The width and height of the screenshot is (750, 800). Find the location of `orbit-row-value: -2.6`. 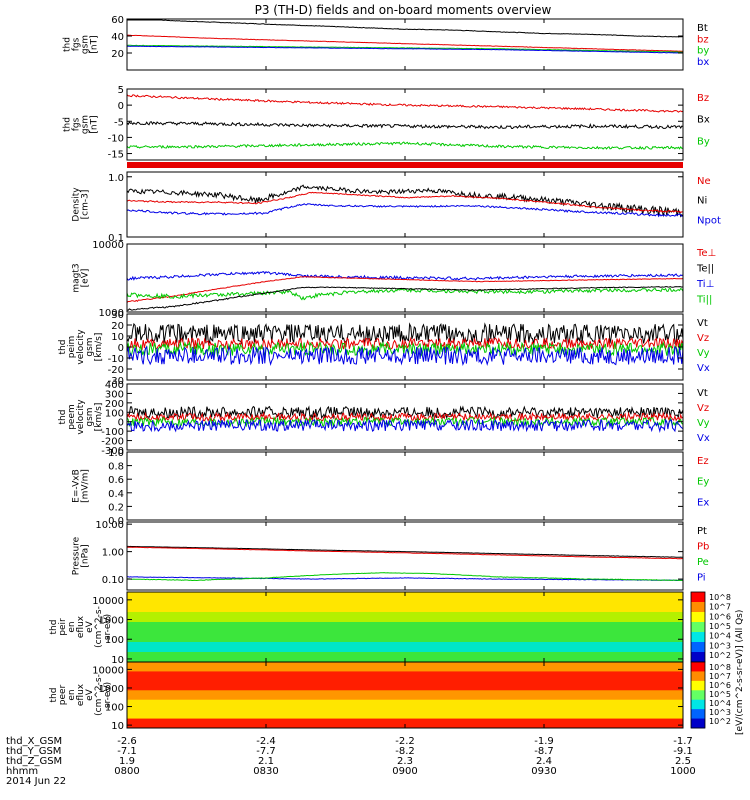

orbit-row-value: -2.6 is located at coordinates (127, 741).